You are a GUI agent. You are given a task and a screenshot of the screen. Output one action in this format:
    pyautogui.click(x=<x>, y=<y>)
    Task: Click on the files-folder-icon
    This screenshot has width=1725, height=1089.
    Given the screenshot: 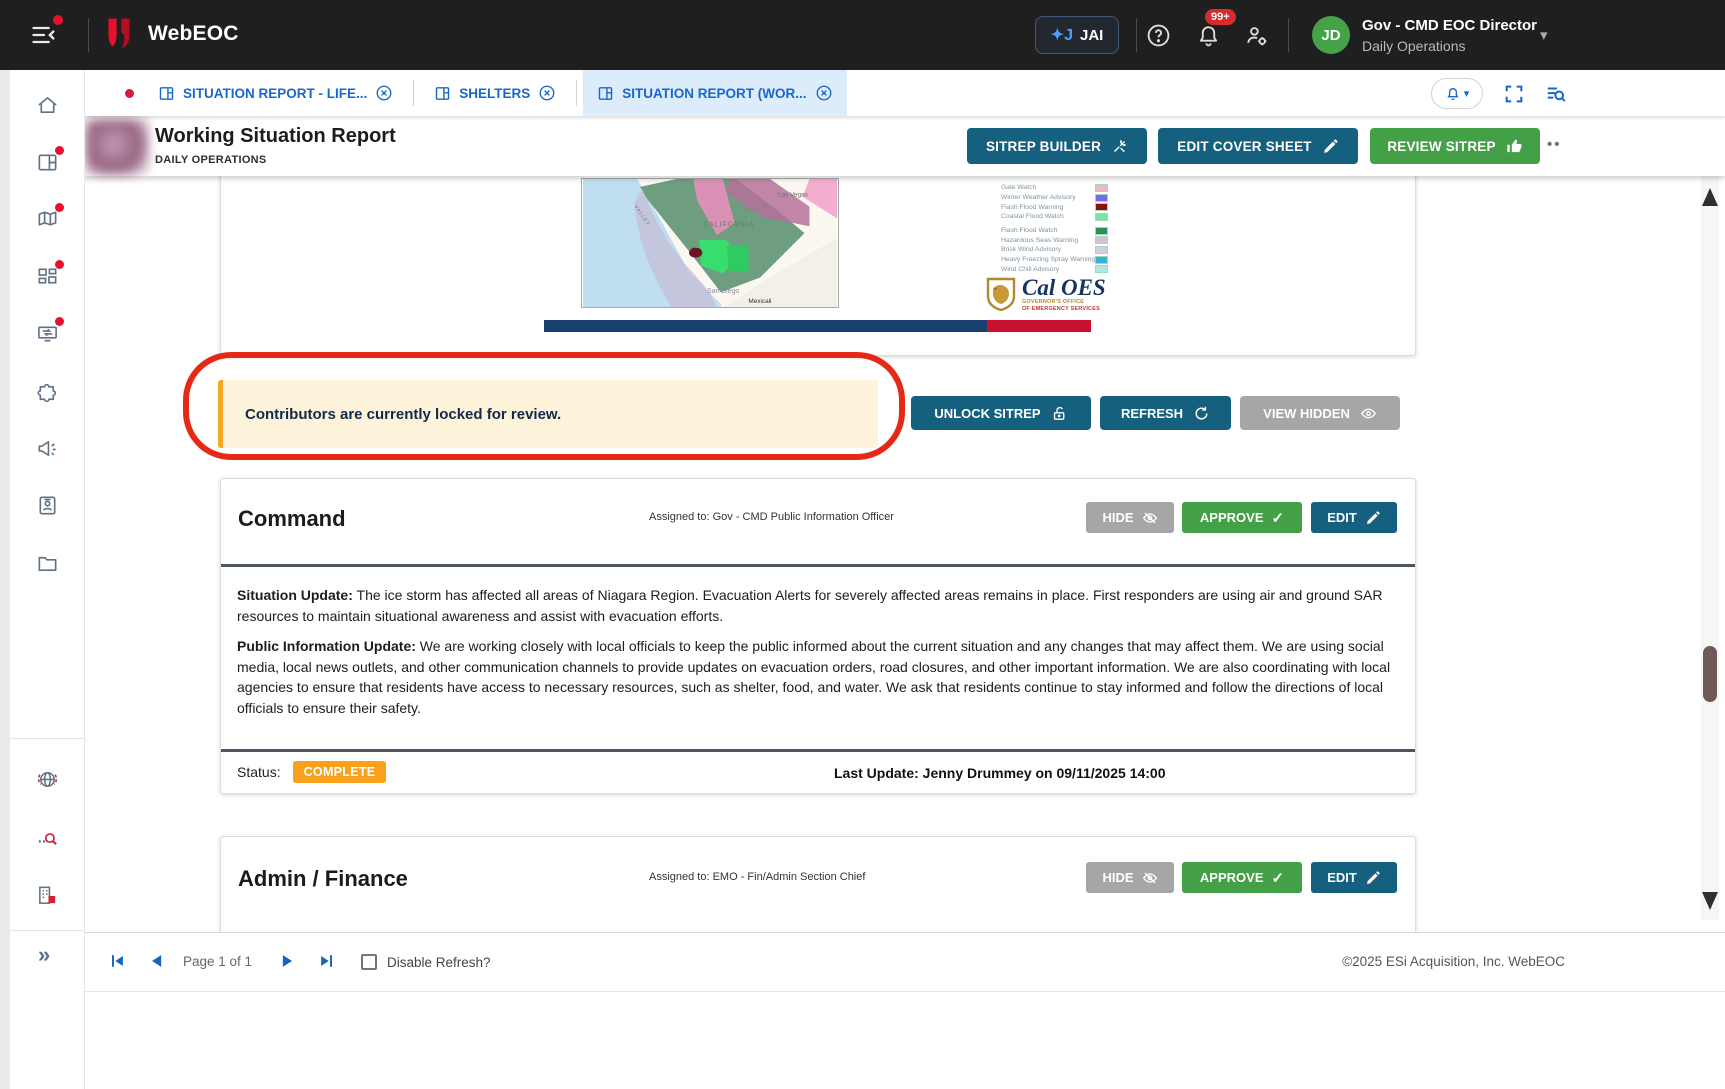 What is the action you would take?
    pyautogui.click(x=47, y=563)
    